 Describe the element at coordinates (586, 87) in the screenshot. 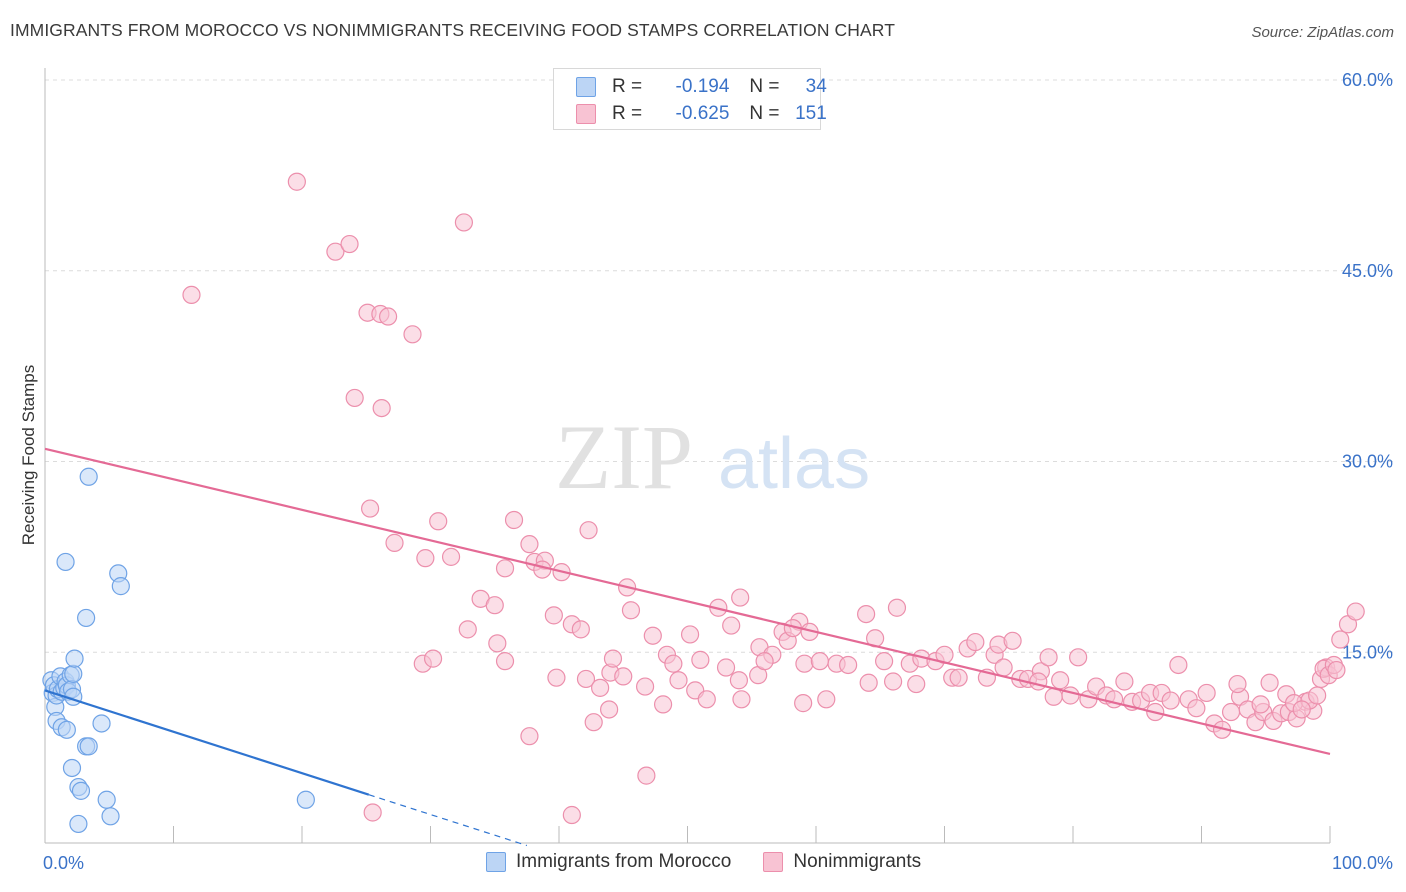

I see `stats-swatch-blue` at that location.